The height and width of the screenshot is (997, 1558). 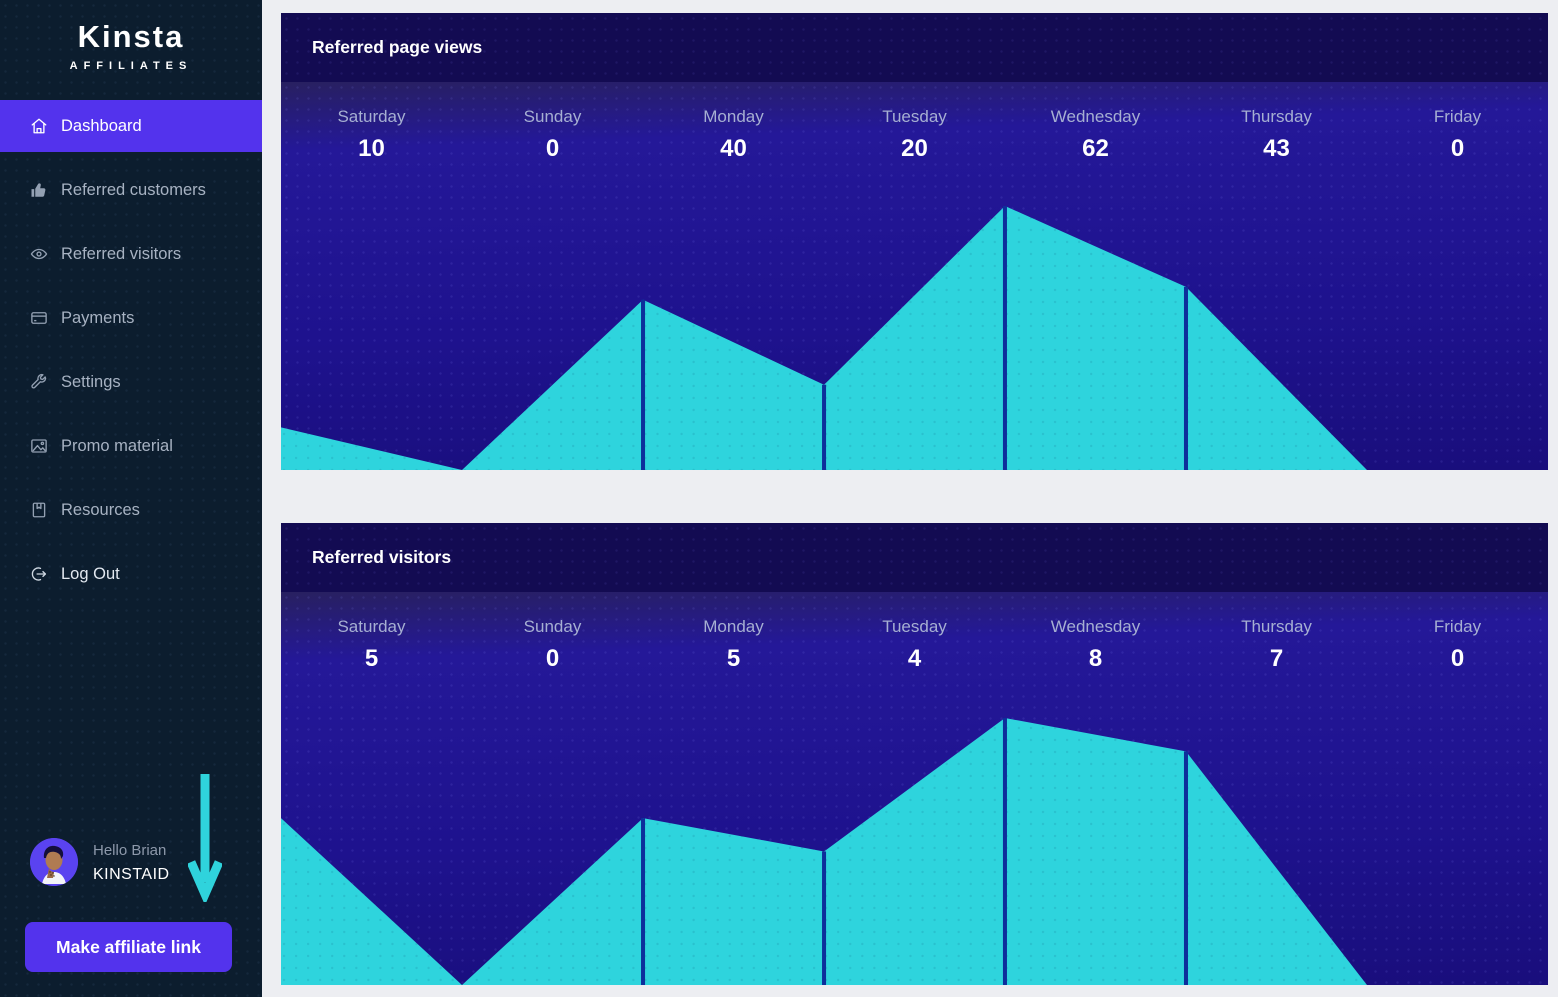 What do you see at coordinates (39, 574) in the screenshot?
I see `logout-icon` at bounding box center [39, 574].